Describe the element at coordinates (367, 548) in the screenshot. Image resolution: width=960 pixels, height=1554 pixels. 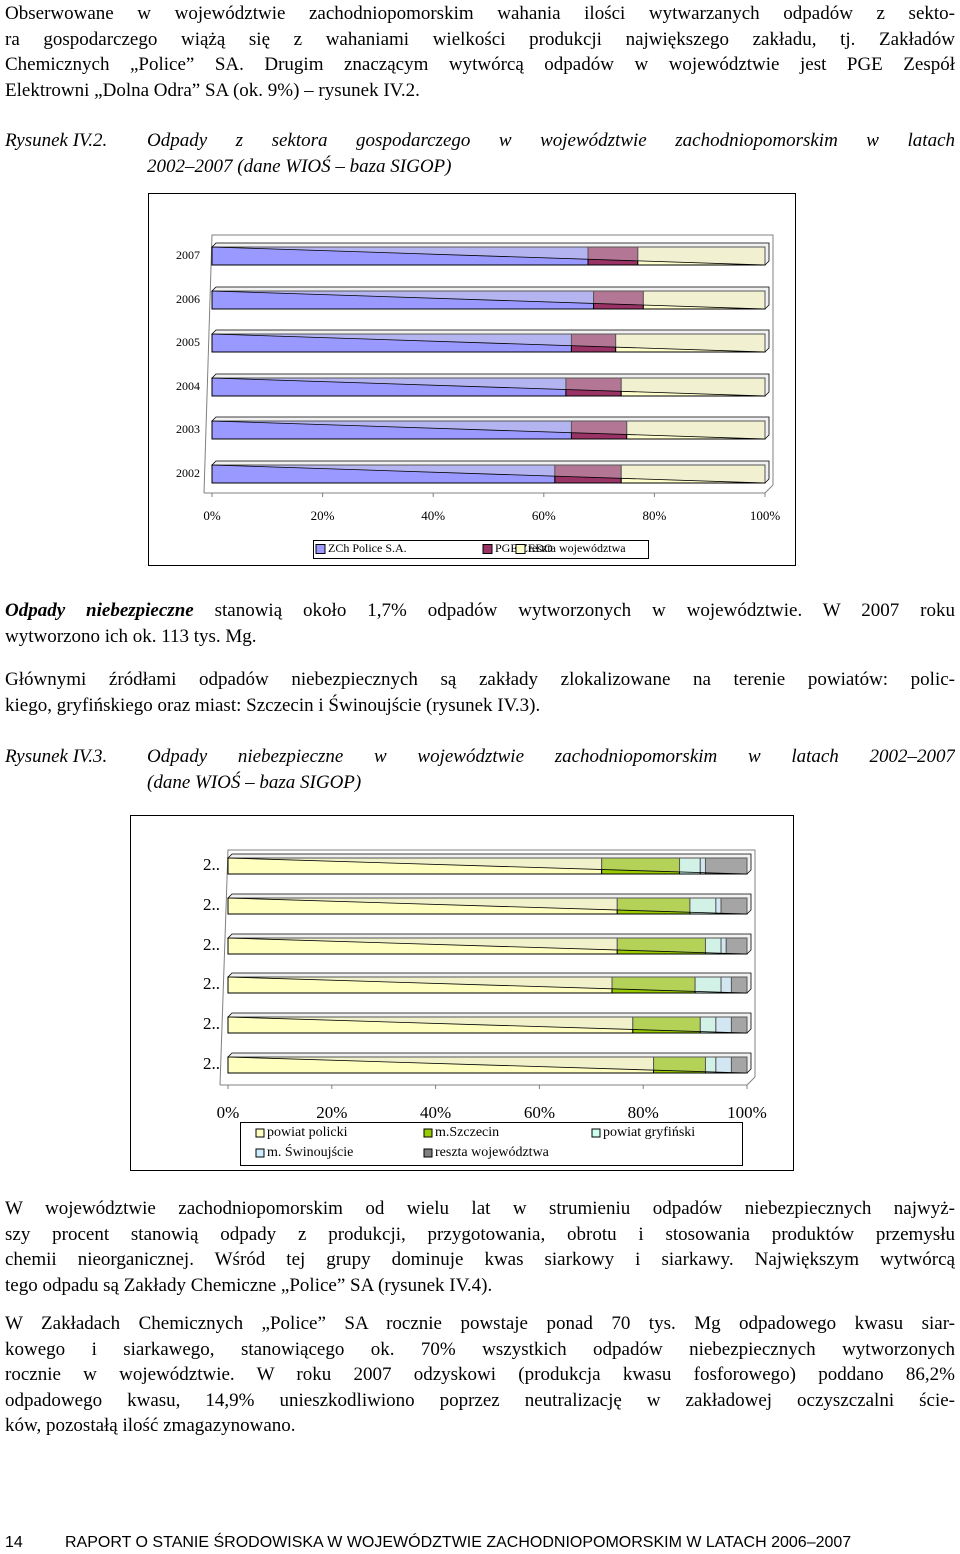
I see `legend-label: ZCh Police S.A.` at that location.